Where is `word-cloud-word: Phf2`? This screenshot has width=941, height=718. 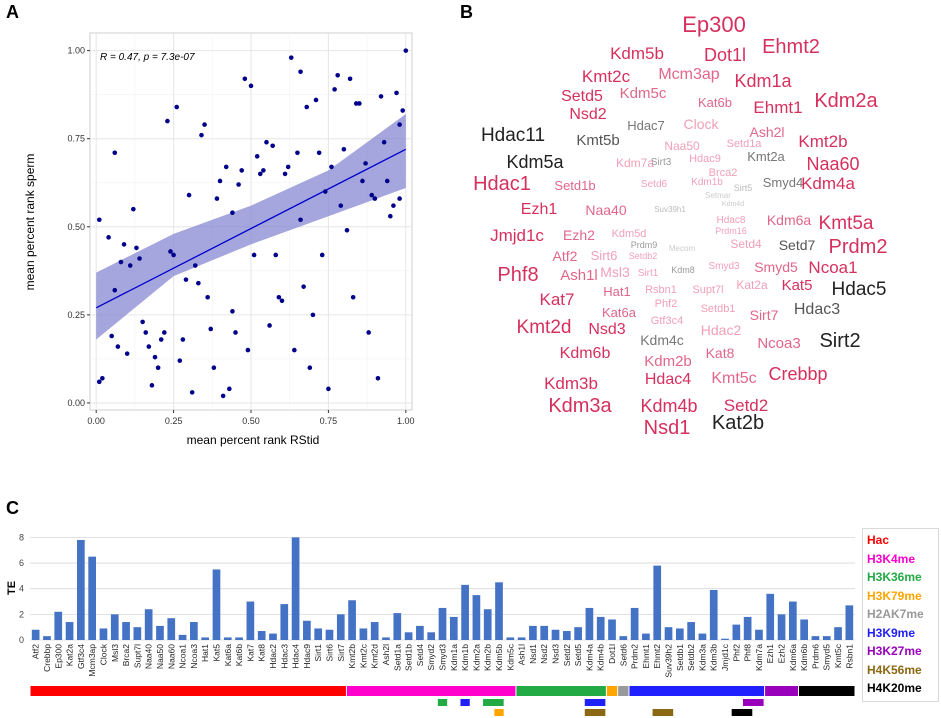 word-cloud-word: Phf2 is located at coordinates (666, 303).